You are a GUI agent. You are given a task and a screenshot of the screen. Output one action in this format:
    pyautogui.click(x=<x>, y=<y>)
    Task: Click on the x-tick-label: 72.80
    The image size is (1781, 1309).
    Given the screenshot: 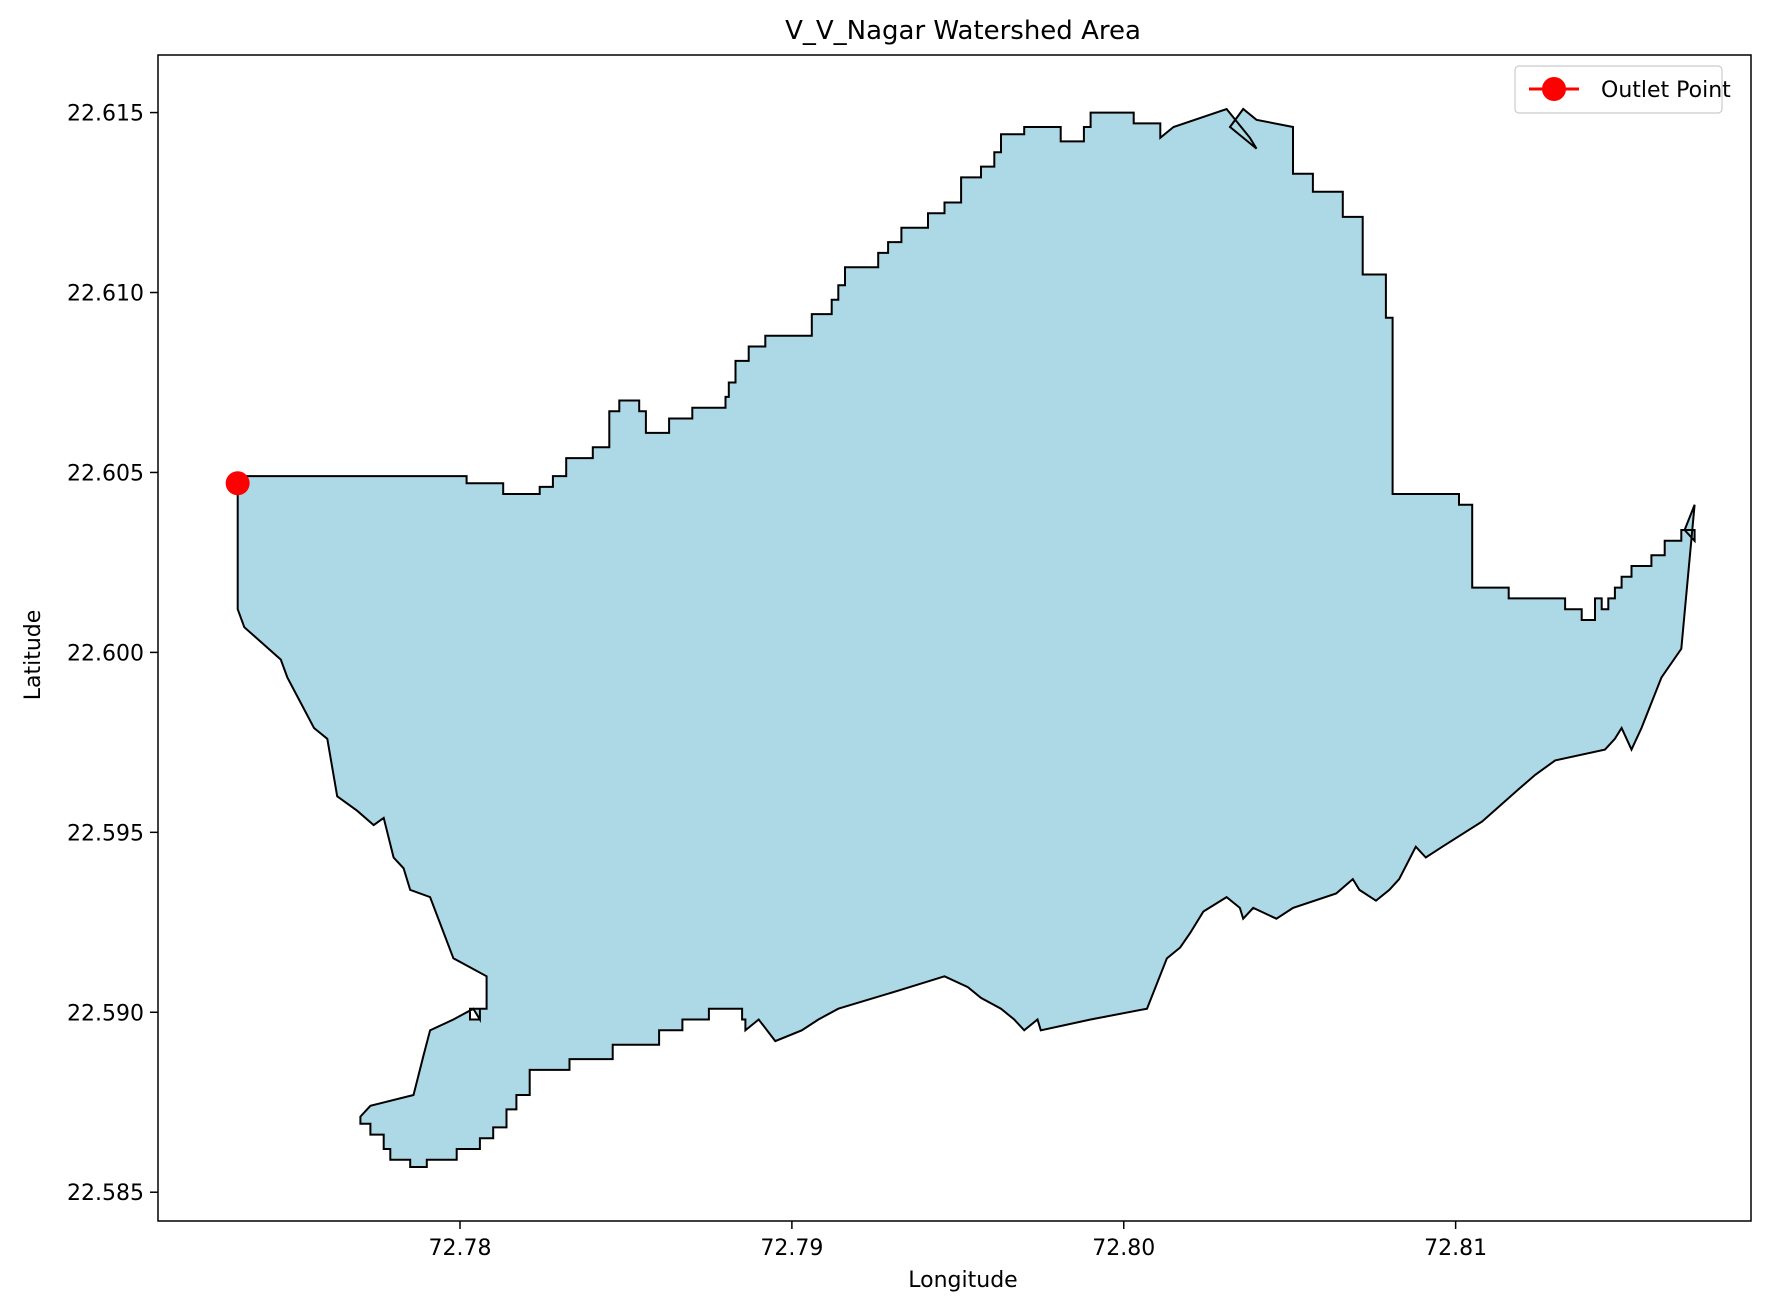 What is the action you would take?
    pyautogui.click(x=1123, y=1248)
    